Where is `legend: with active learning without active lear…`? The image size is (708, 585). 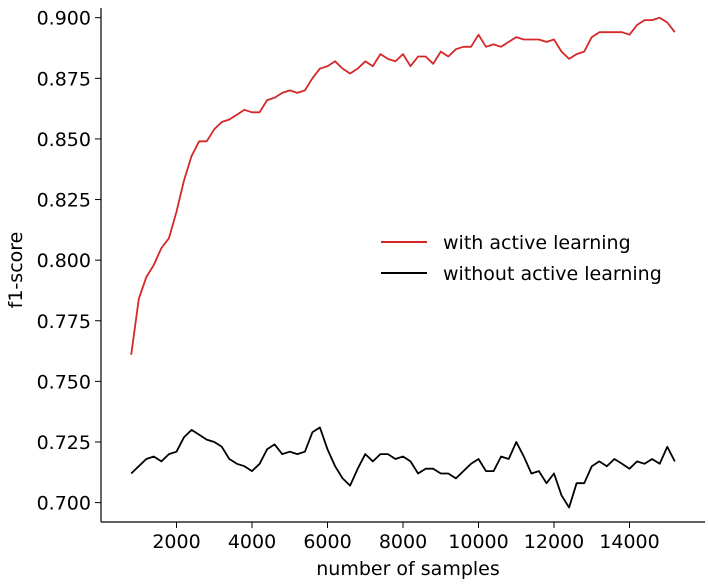
legend: with active learning without active lear… is located at coordinates (521, 258).